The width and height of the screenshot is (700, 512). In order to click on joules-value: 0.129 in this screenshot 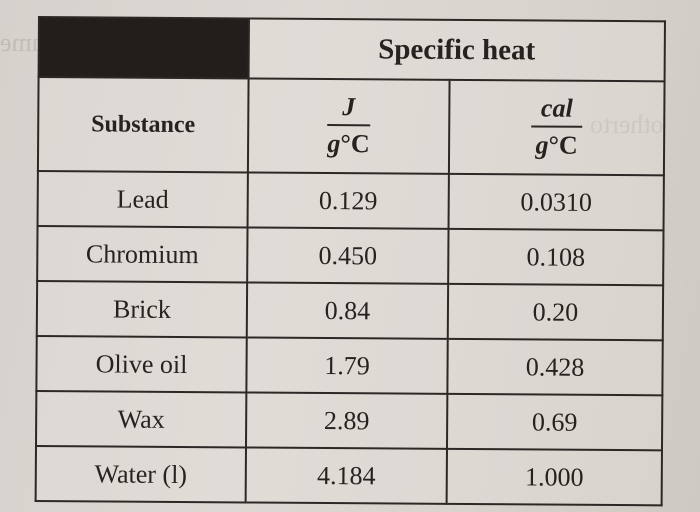, I will do `click(348, 200)`.